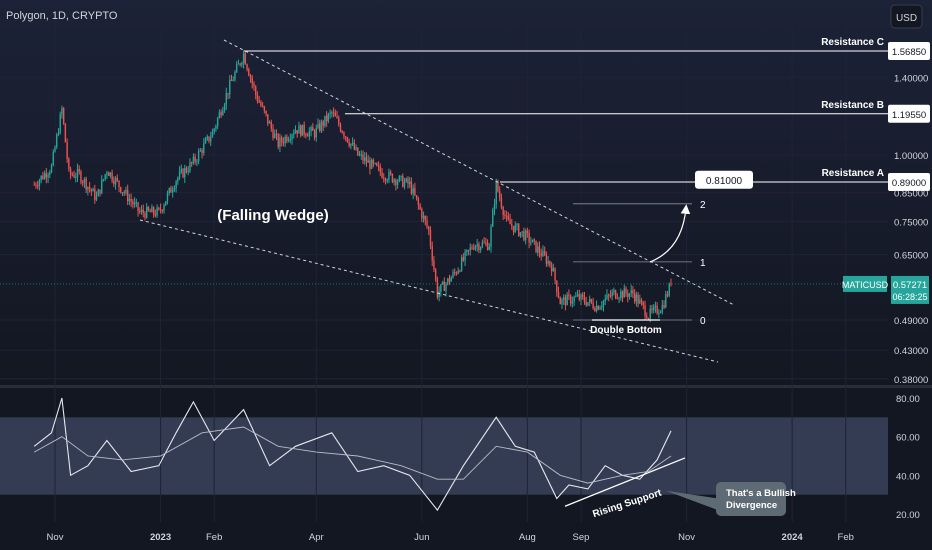 The width and height of the screenshot is (932, 550). What do you see at coordinates (906, 16) in the screenshot?
I see `currency-button` at bounding box center [906, 16].